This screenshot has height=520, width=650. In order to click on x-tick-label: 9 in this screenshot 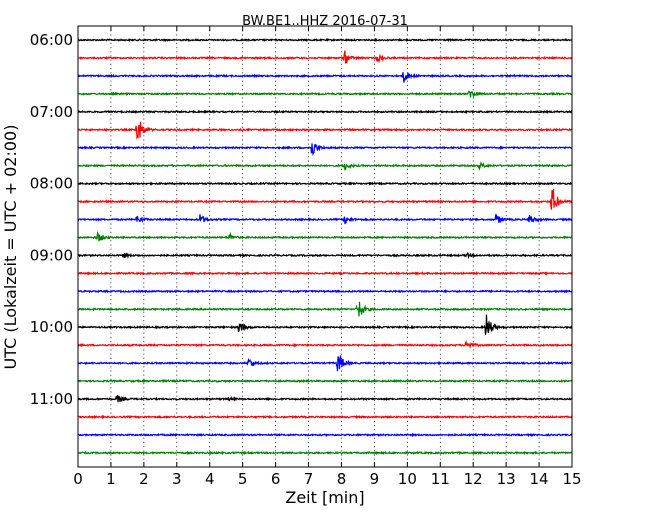, I will do `click(375, 479)`.